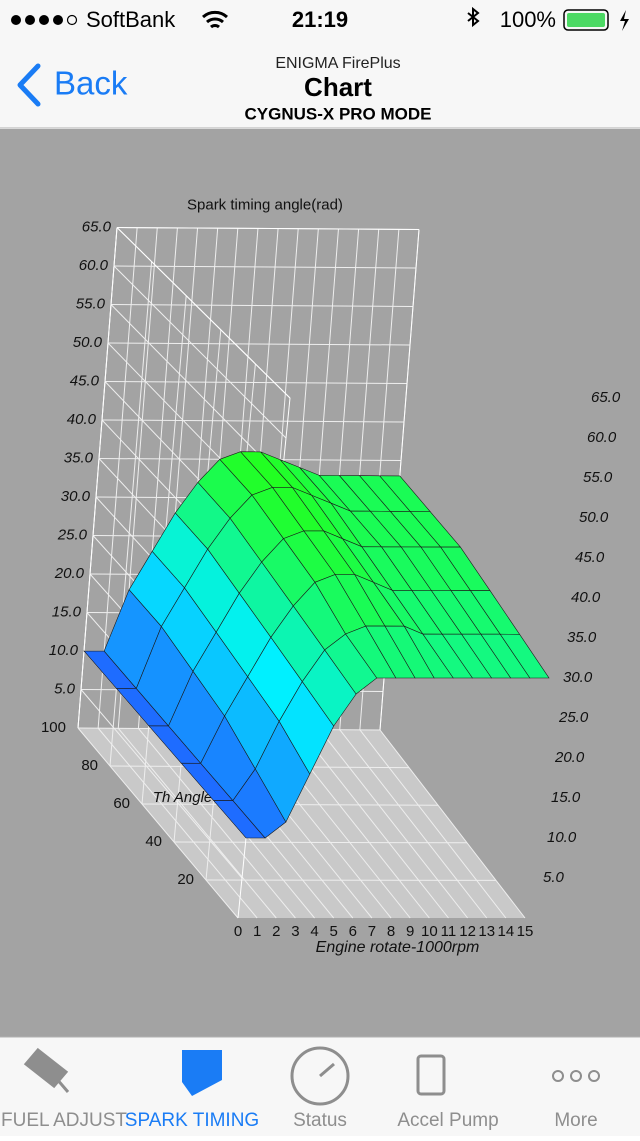  I want to click on battery-level, so click(586, 20).